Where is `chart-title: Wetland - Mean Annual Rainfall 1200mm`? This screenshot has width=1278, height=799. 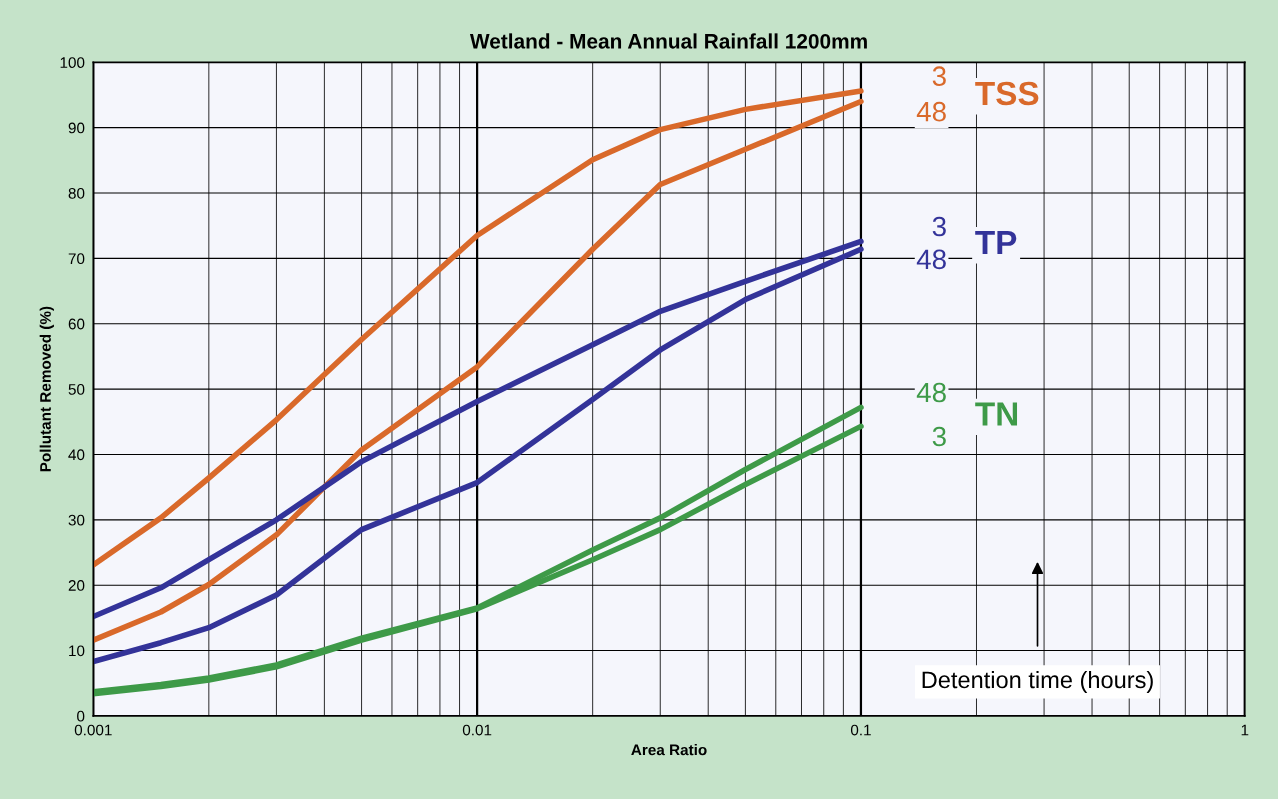
chart-title: Wetland - Mean Annual Rainfall 1200mm is located at coordinates (668, 41).